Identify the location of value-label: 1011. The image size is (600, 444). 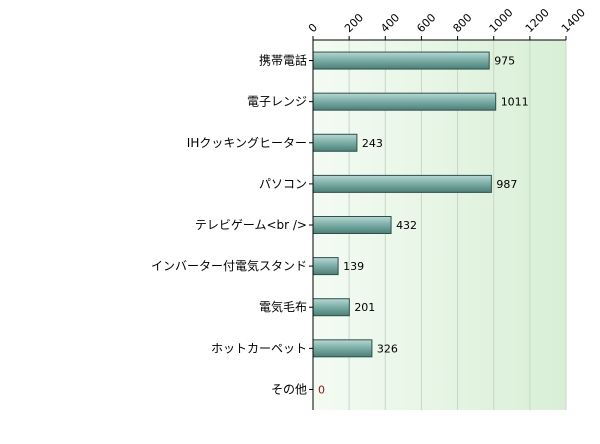
(515, 102).